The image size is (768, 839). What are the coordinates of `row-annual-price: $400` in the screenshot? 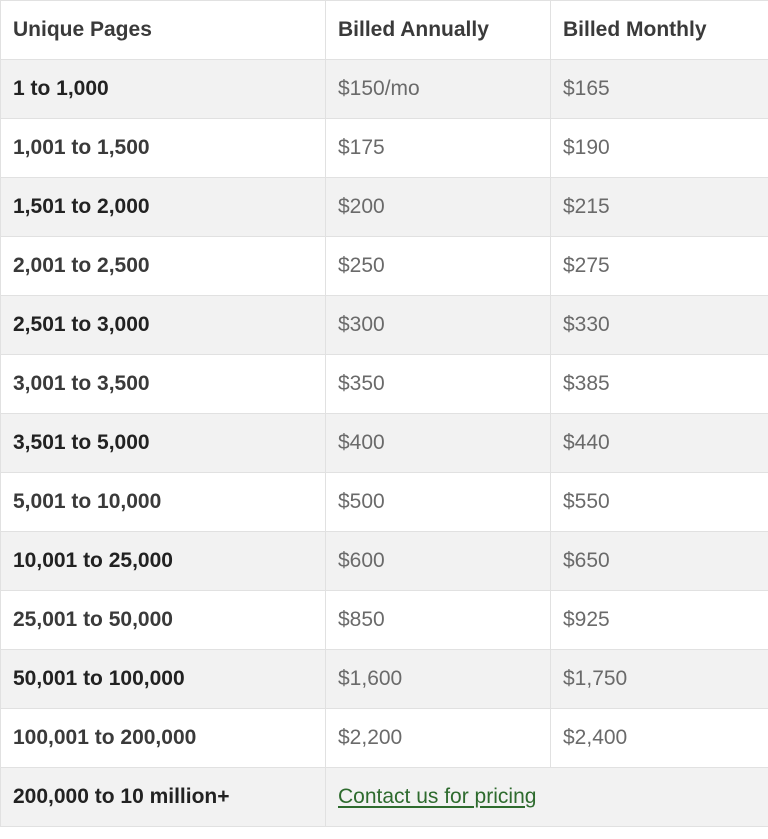 It's located at (438, 443).